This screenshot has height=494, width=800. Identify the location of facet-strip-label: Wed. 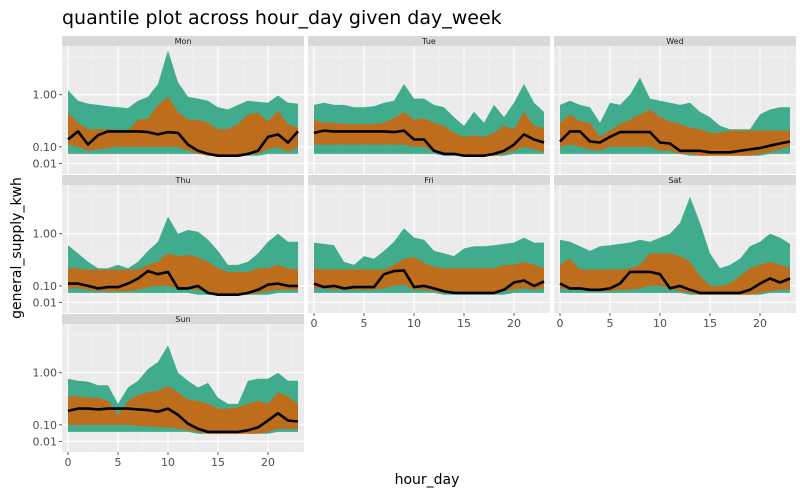
(674, 41).